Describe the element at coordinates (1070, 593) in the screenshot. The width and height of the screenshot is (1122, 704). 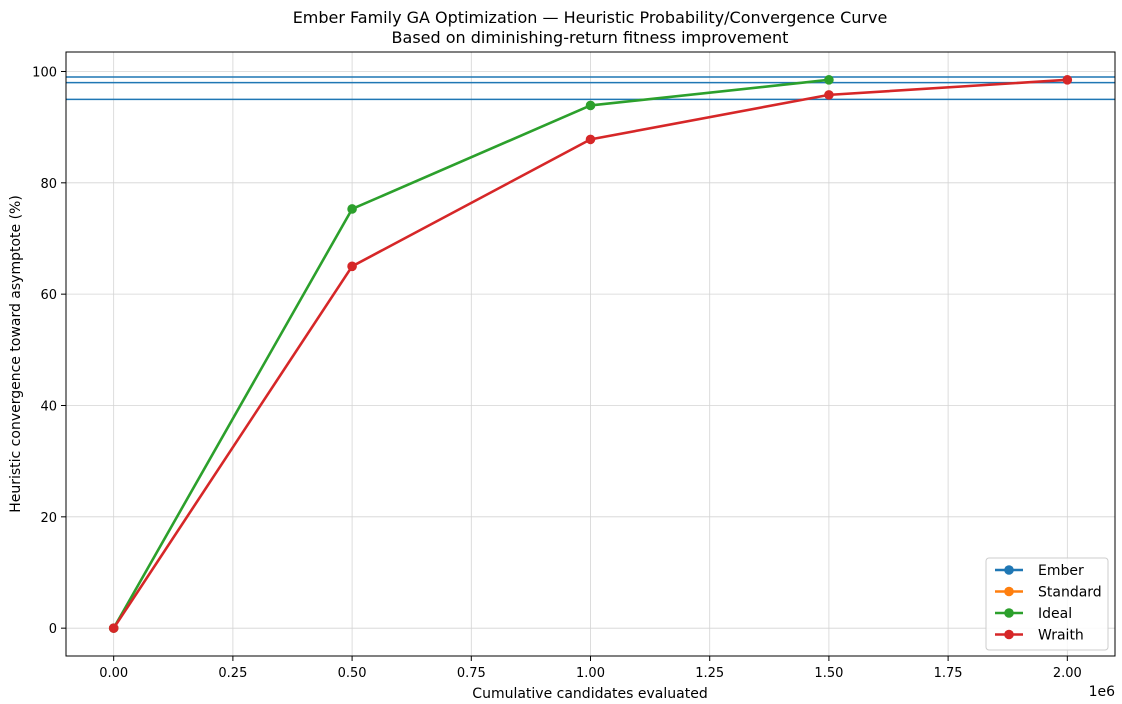
I see `legend-label: Standard` at that location.